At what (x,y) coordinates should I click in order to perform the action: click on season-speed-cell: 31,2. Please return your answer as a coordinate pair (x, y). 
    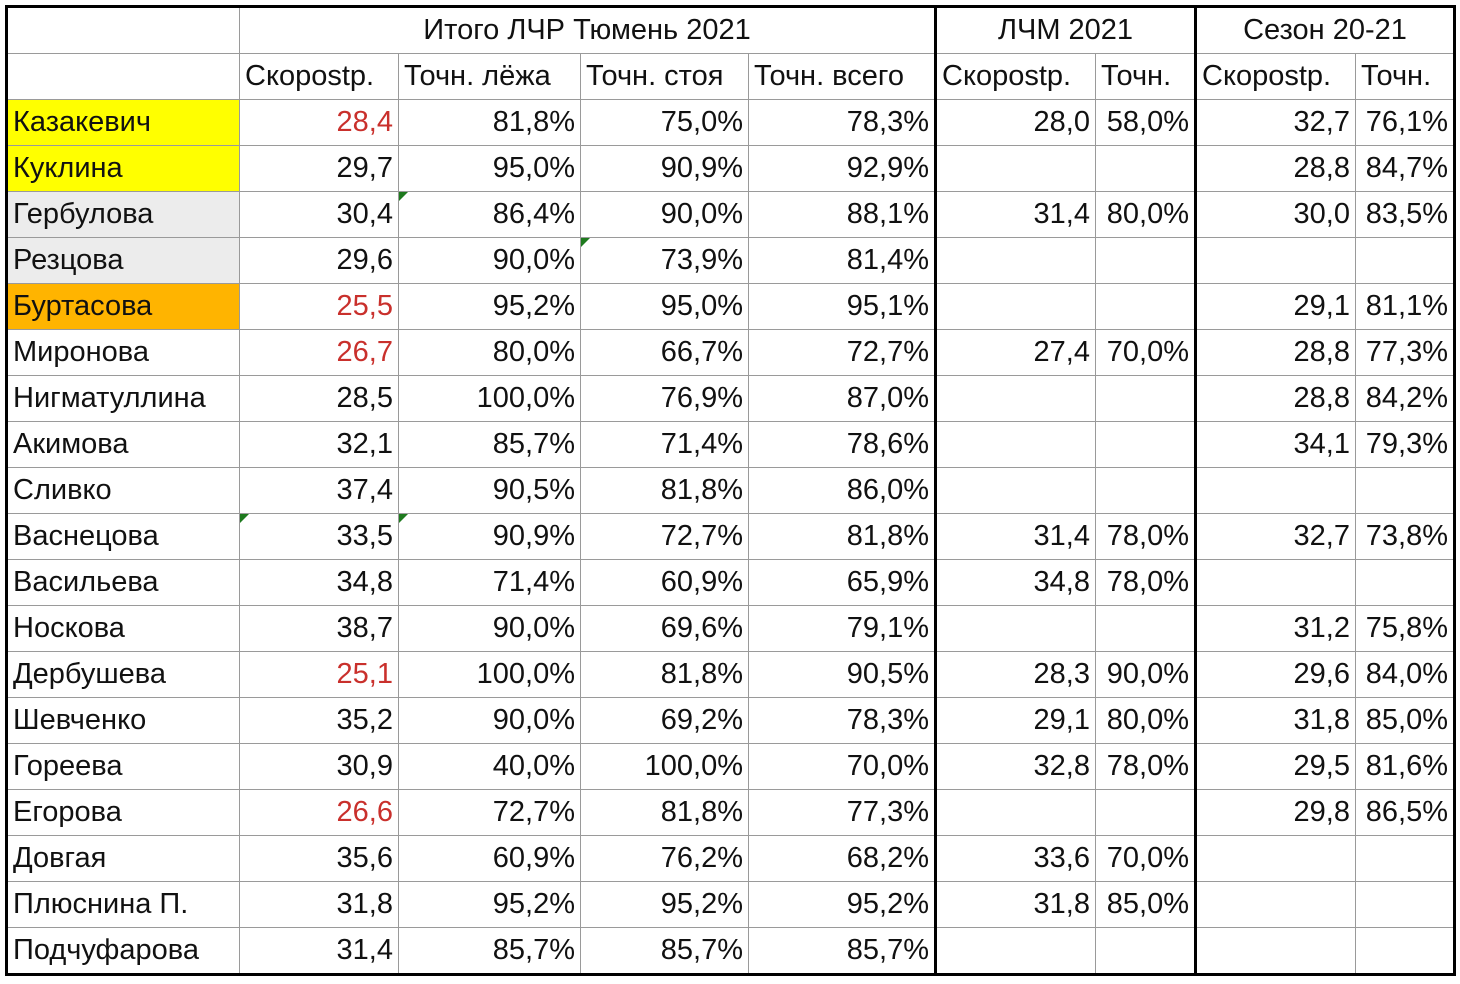
    Looking at the image, I should click on (1275, 628).